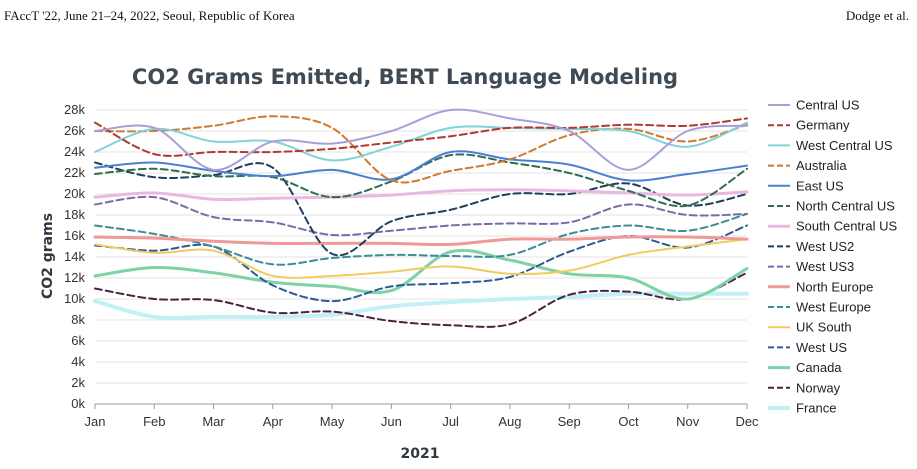 The height and width of the screenshot is (469, 917). I want to click on legend-label-west-central-us: West Central US, so click(844, 145).